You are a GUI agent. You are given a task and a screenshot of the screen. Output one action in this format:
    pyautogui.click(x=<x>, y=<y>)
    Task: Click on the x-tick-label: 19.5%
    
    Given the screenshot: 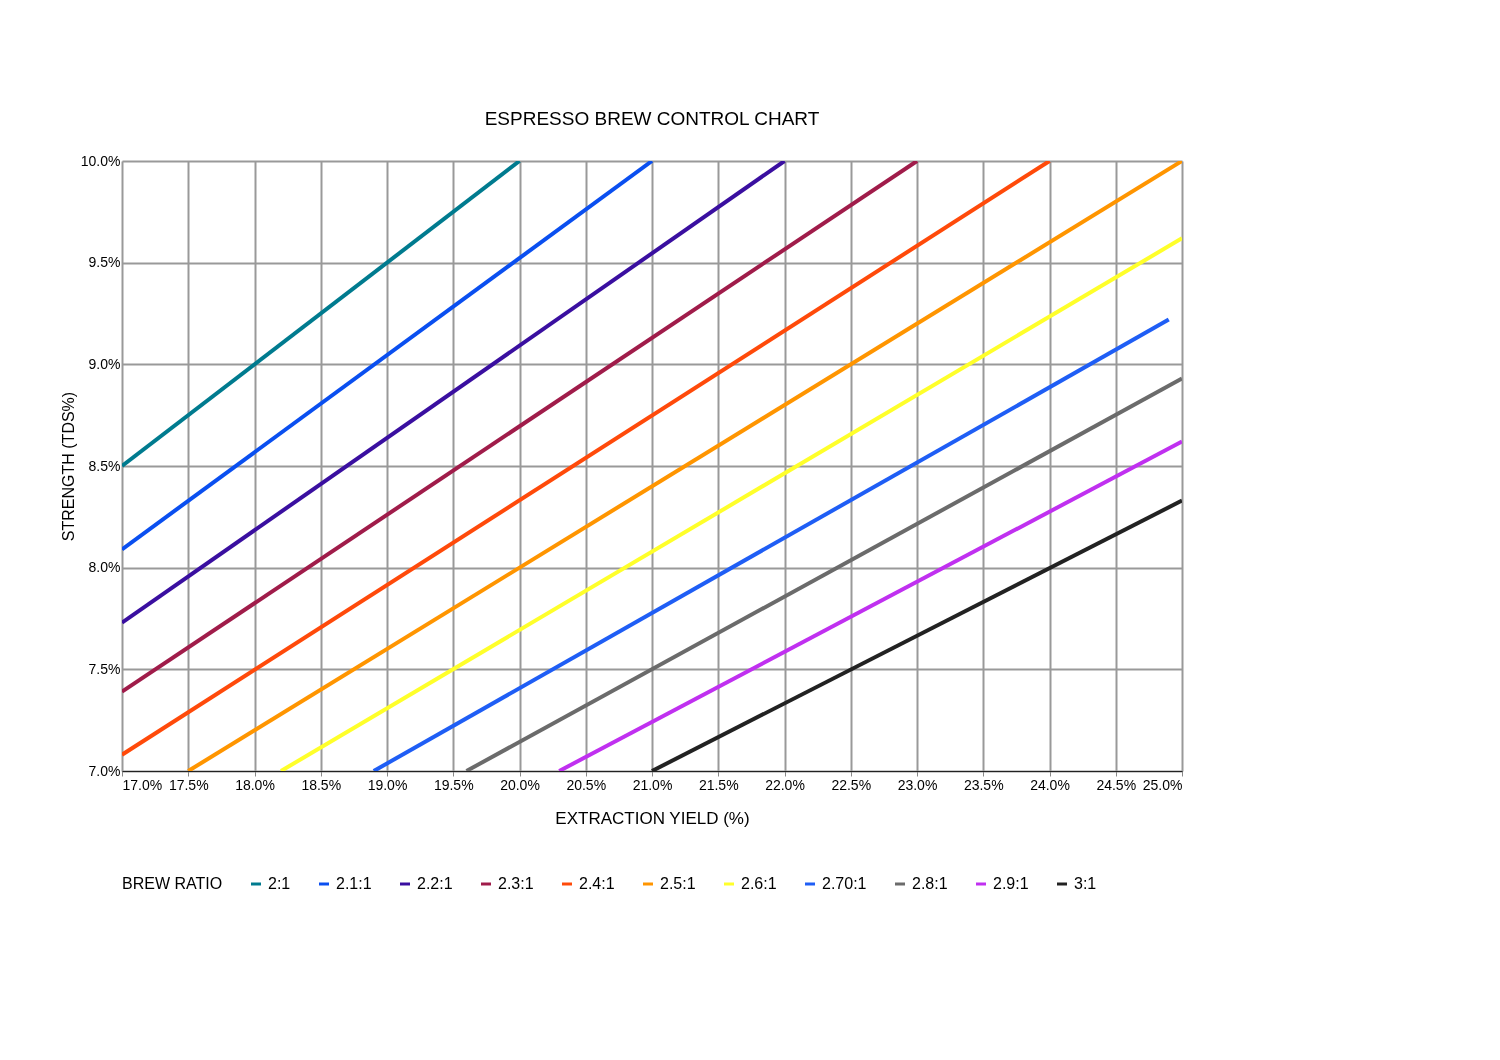 What is the action you would take?
    pyautogui.click(x=453, y=784)
    